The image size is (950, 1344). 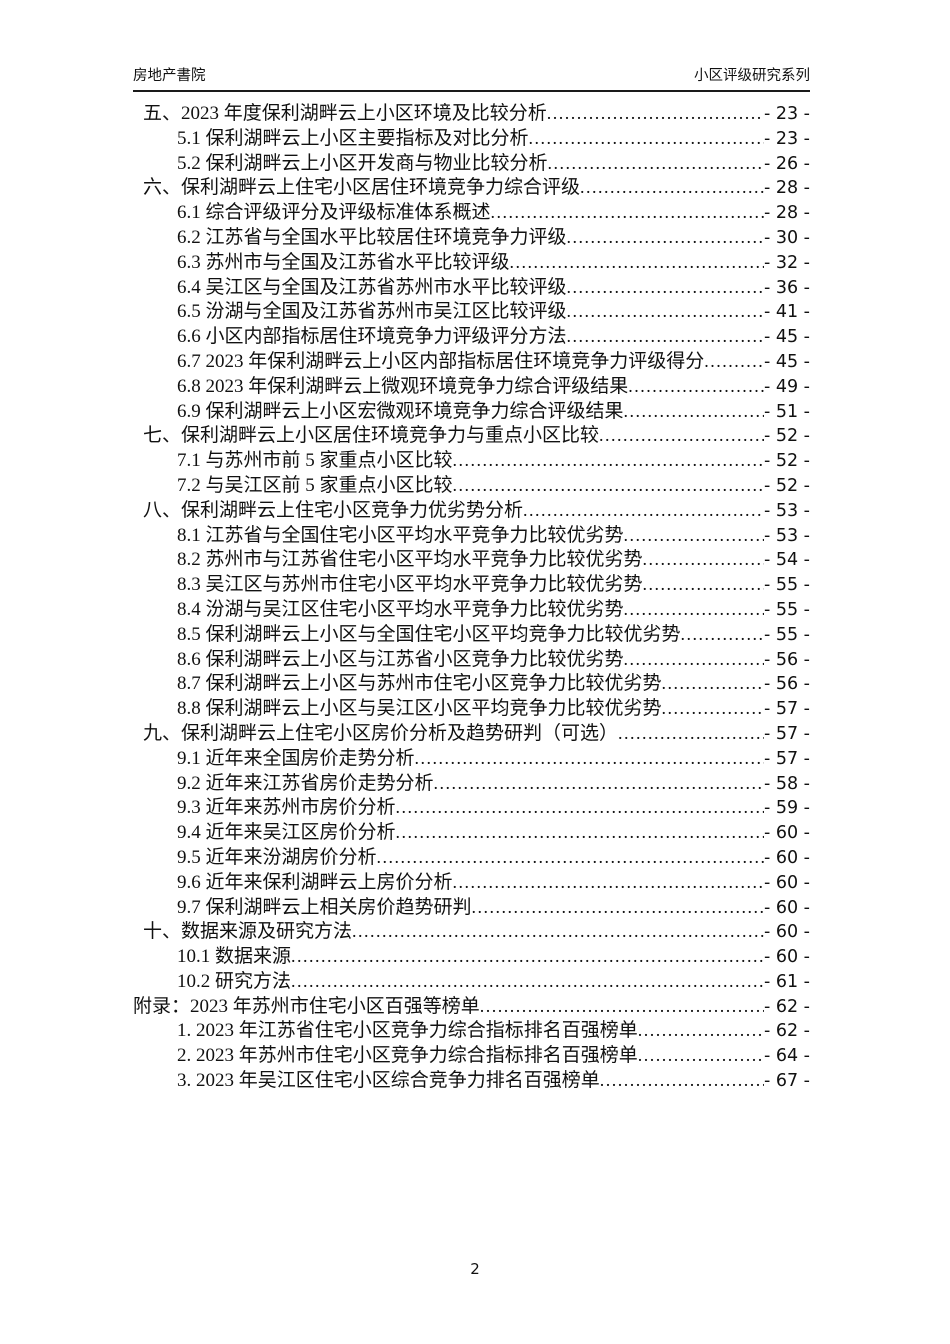 I want to click on toc-entry: 6.7 2023 年保利湖畔云上小区内部指标居住环境竞争力评级得分 - 45 -, so click(x=471, y=361).